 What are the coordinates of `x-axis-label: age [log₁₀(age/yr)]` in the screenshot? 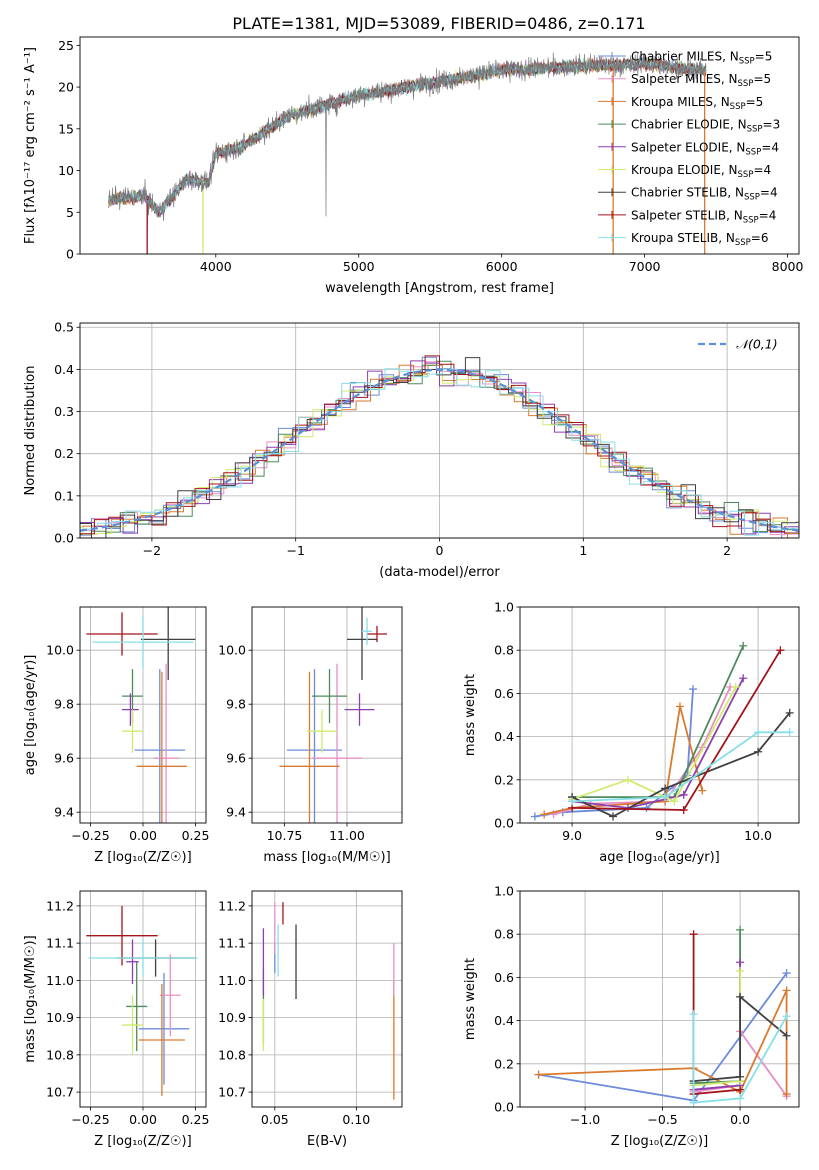 It's located at (659, 857).